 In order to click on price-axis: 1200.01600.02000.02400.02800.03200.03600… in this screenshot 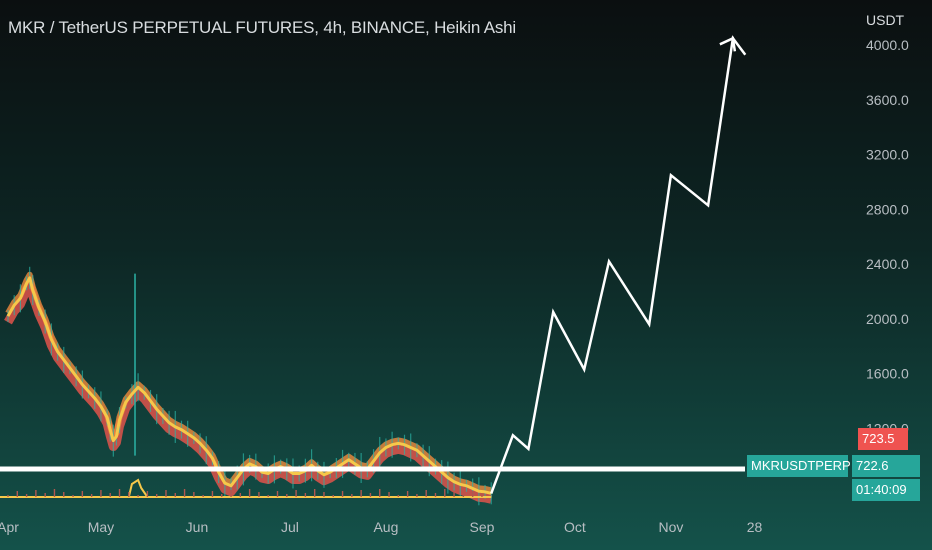, I will do `click(887, 236)`.